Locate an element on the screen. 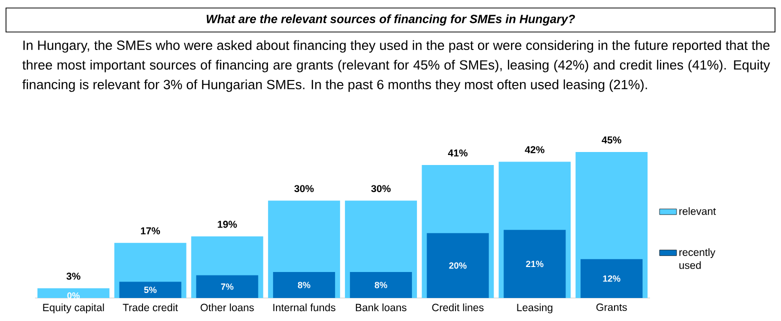 The image size is (781, 321). data-label: 45% is located at coordinates (612, 140).